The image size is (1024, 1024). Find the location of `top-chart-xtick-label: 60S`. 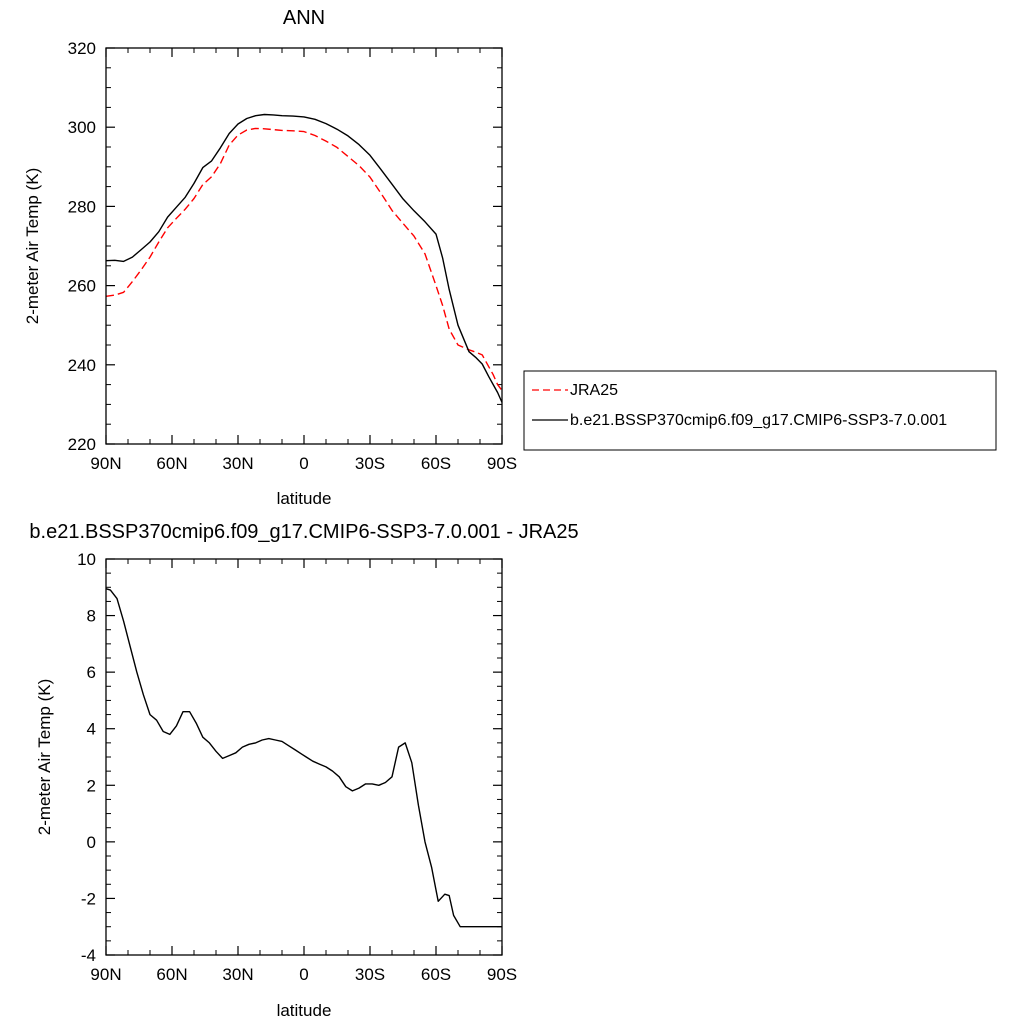

top-chart-xtick-label: 60S is located at coordinates (436, 463).